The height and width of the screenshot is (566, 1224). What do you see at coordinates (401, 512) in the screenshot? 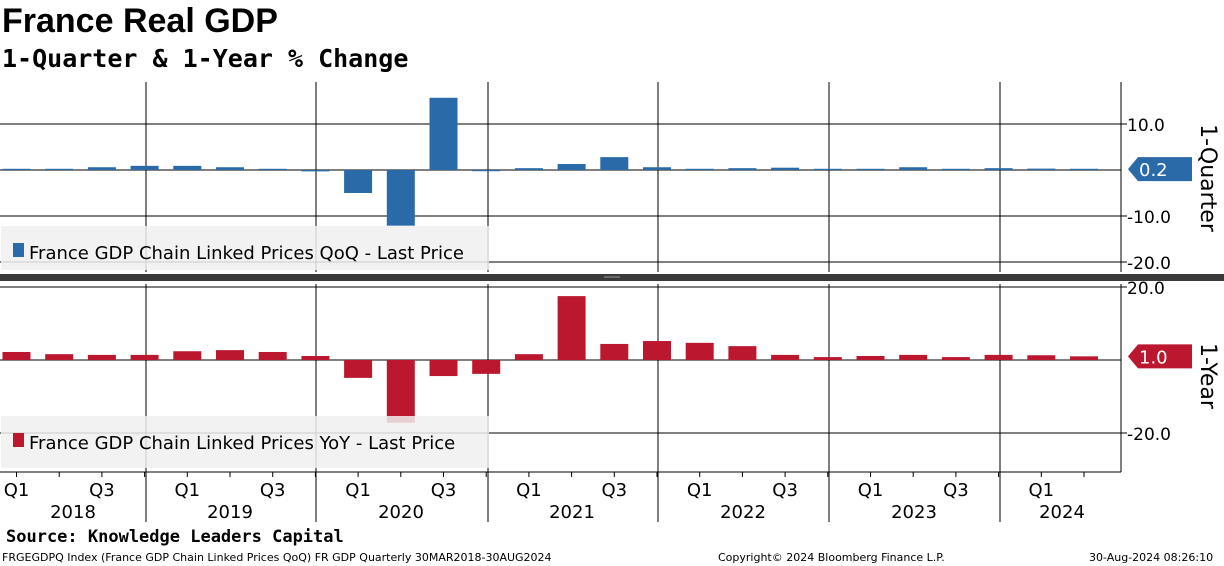
I see `year-label: 2020` at bounding box center [401, 512].